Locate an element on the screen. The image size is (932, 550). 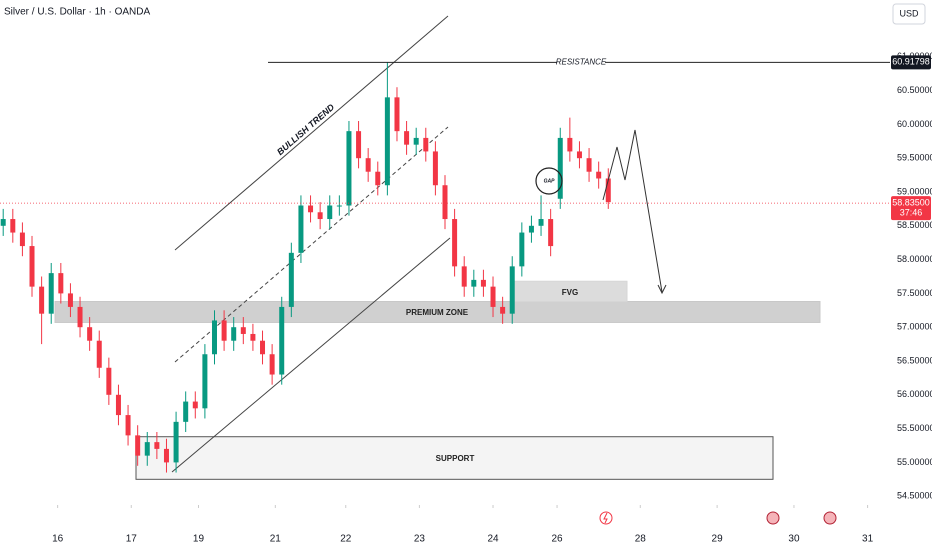
x-tick-label: 22 is located at coordinates (346, 539).